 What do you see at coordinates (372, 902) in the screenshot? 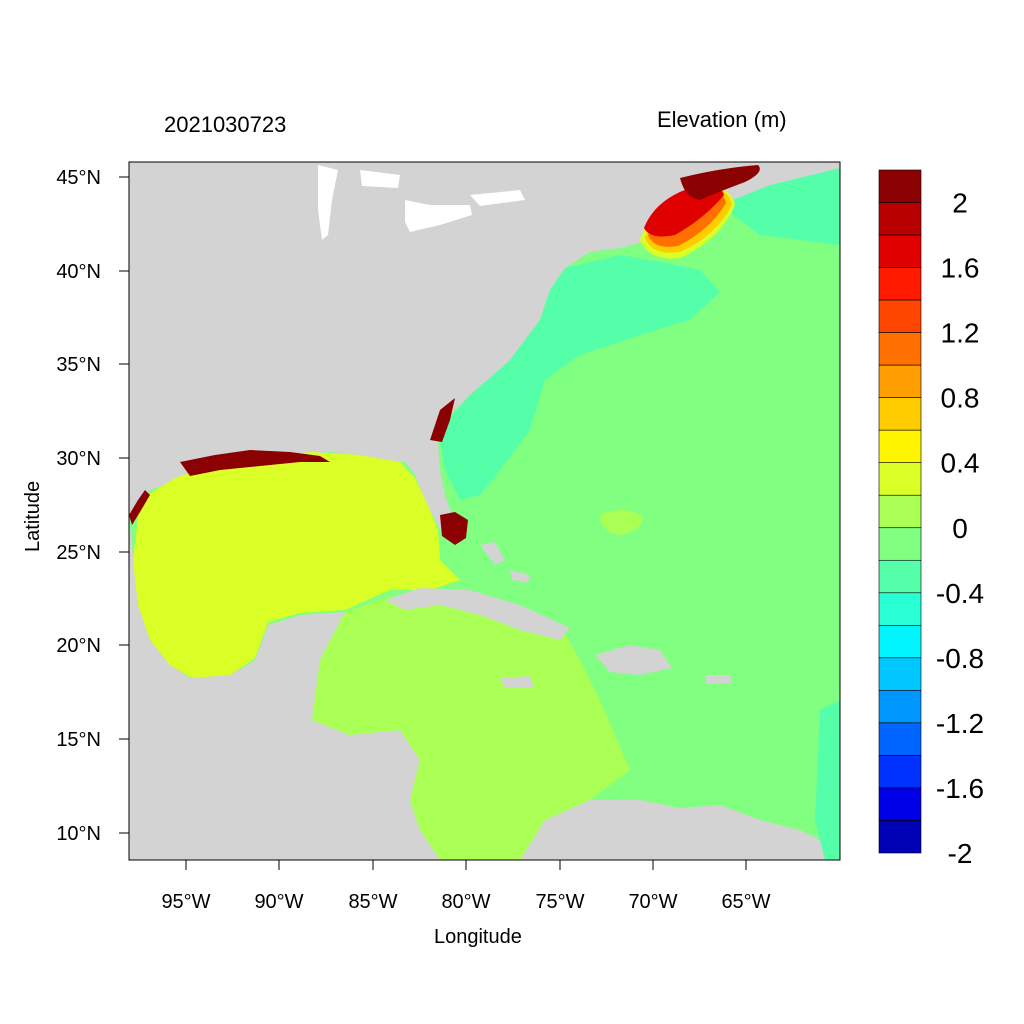
I see `x-tick-label: 85°W` at bounding box center [372, 902].